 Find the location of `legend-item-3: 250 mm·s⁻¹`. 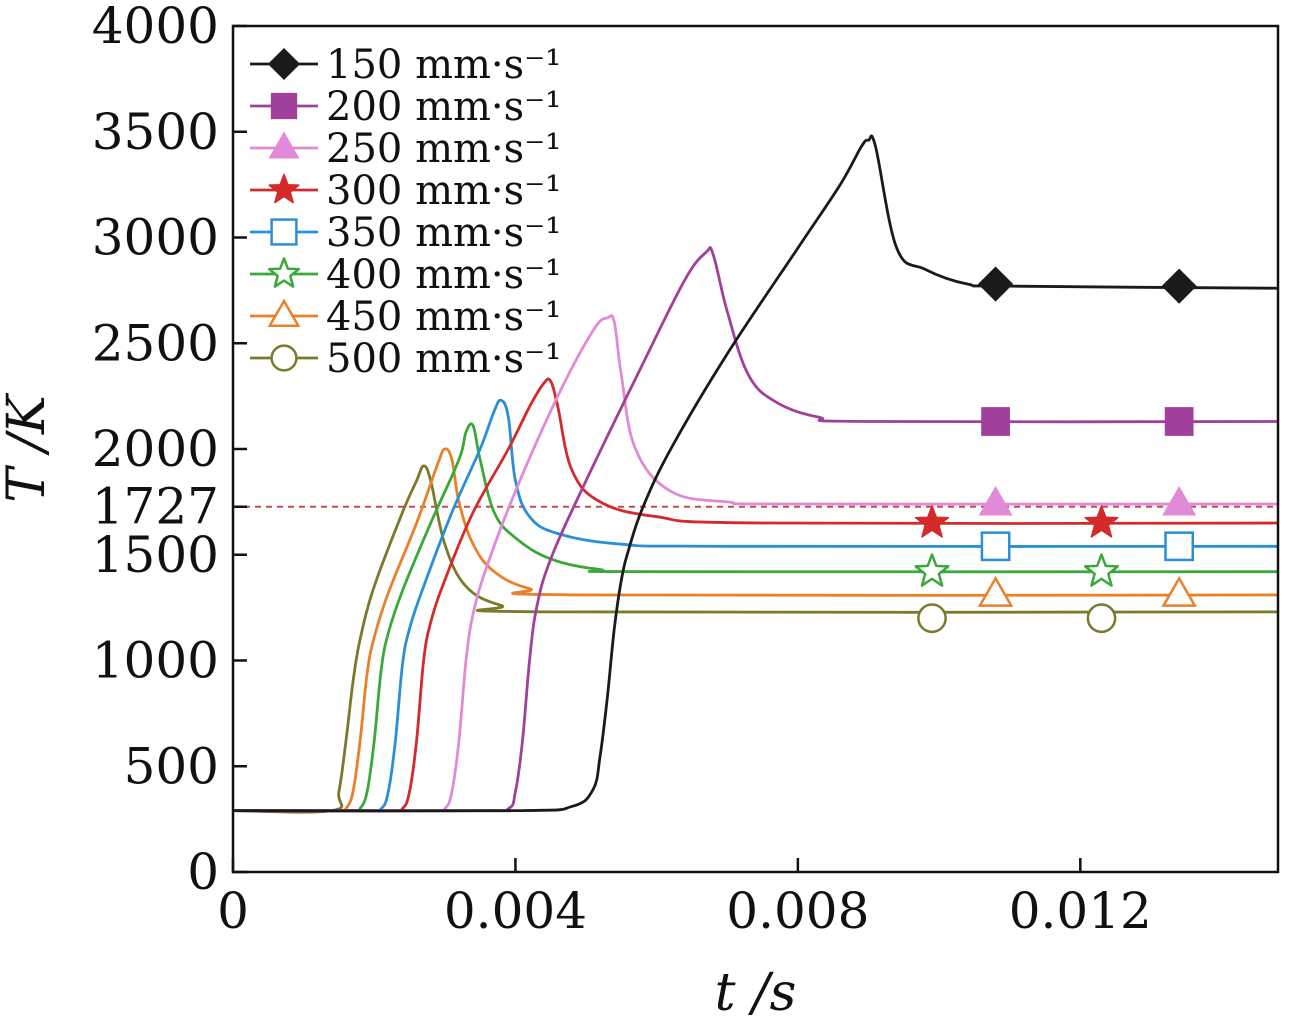

legend-item-3: 250 mm·s⁻¹ is located at coordinates (405, 149).